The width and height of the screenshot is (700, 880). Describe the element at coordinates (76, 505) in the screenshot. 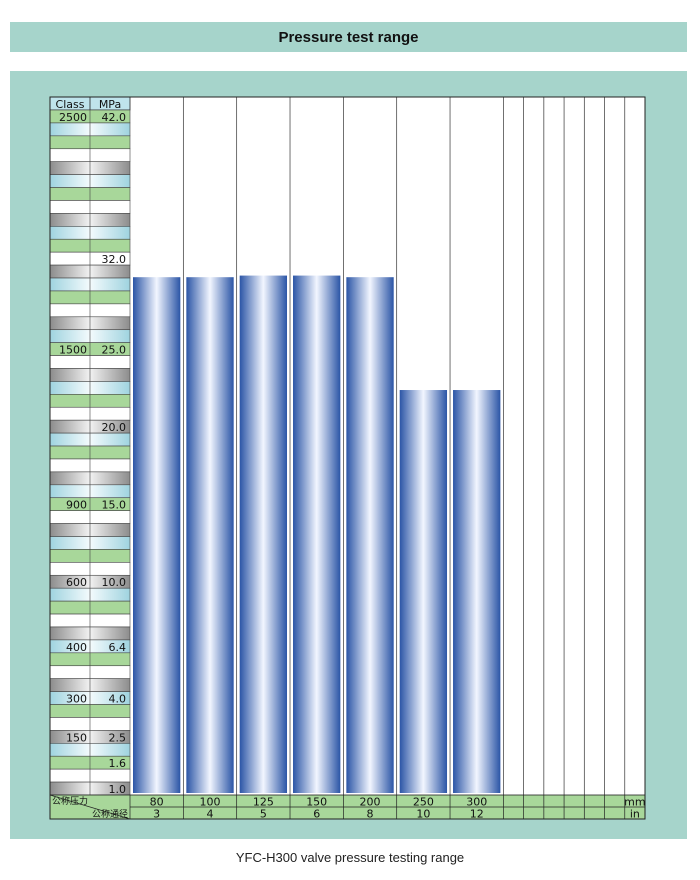

I see `class-label: 900` at that location.